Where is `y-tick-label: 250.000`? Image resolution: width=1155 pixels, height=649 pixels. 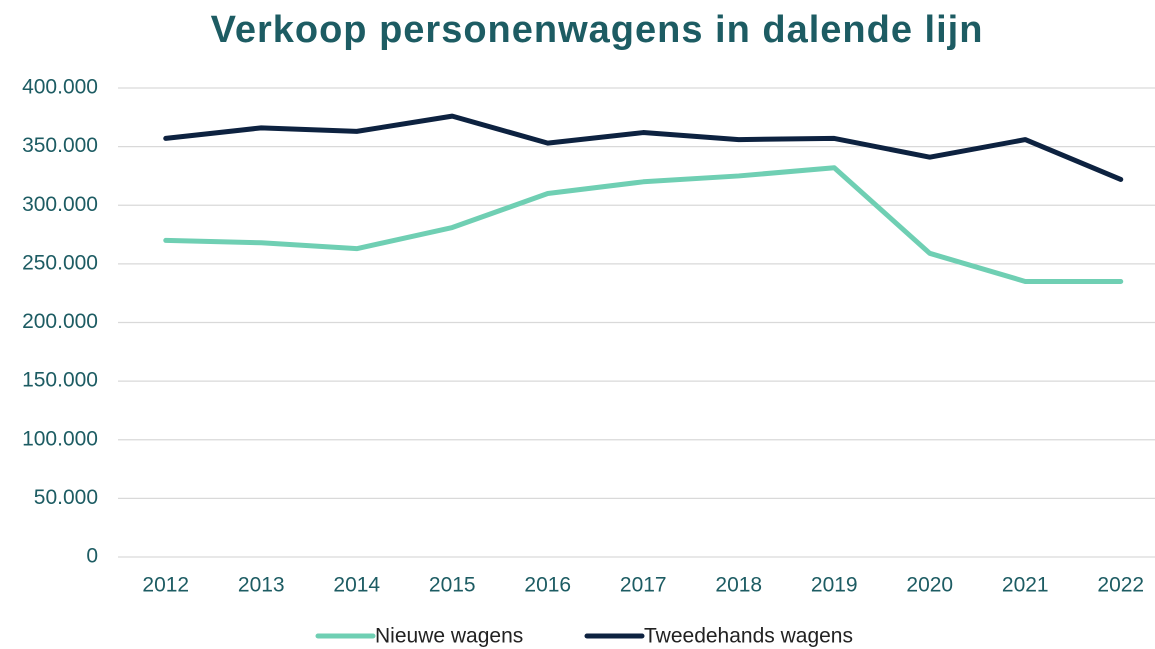 y-tick-label: 250.000 is located at coordinates (60, 262).